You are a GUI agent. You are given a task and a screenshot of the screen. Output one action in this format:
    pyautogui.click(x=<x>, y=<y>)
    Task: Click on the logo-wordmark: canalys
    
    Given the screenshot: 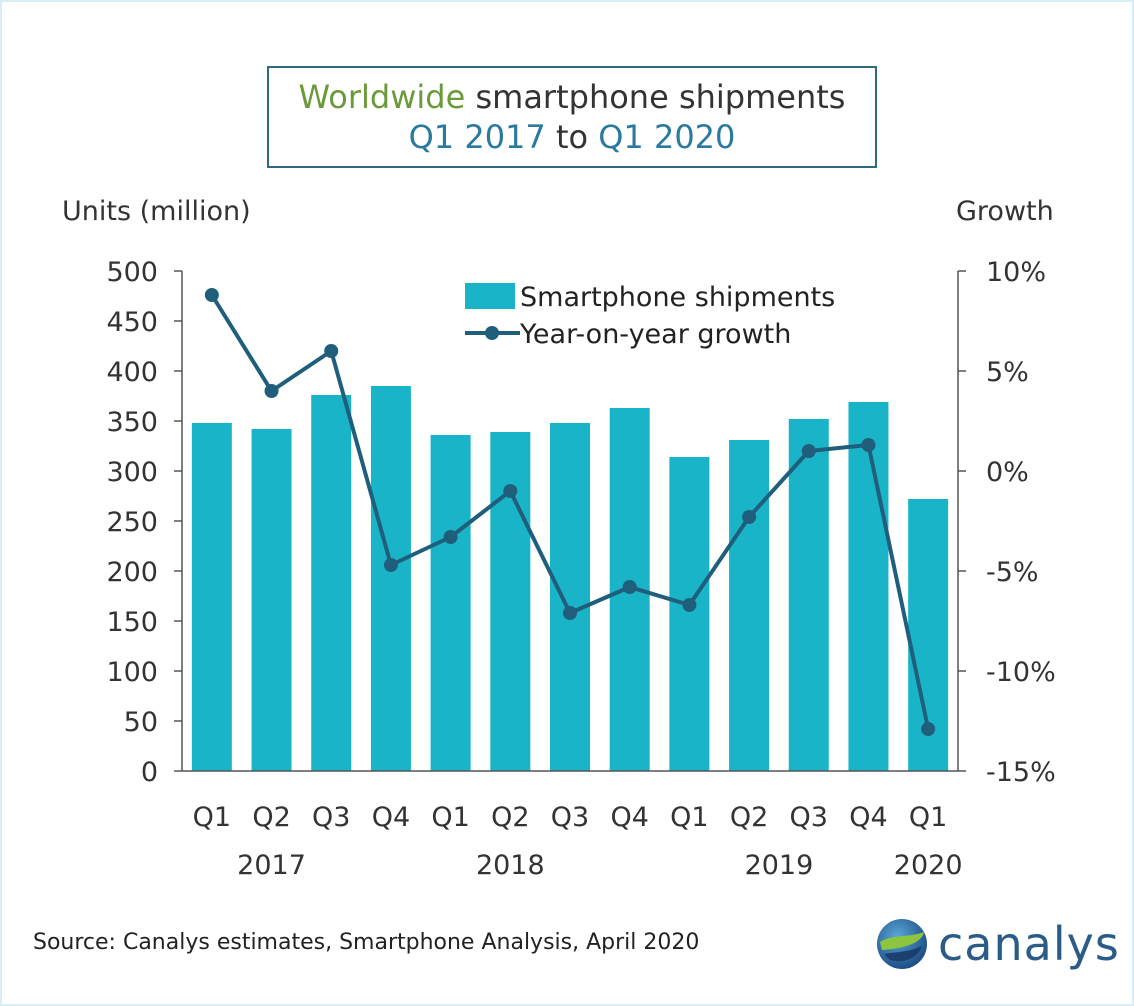 What is the action you would take?
    pyautogui.click(x=1029, y=944)
    